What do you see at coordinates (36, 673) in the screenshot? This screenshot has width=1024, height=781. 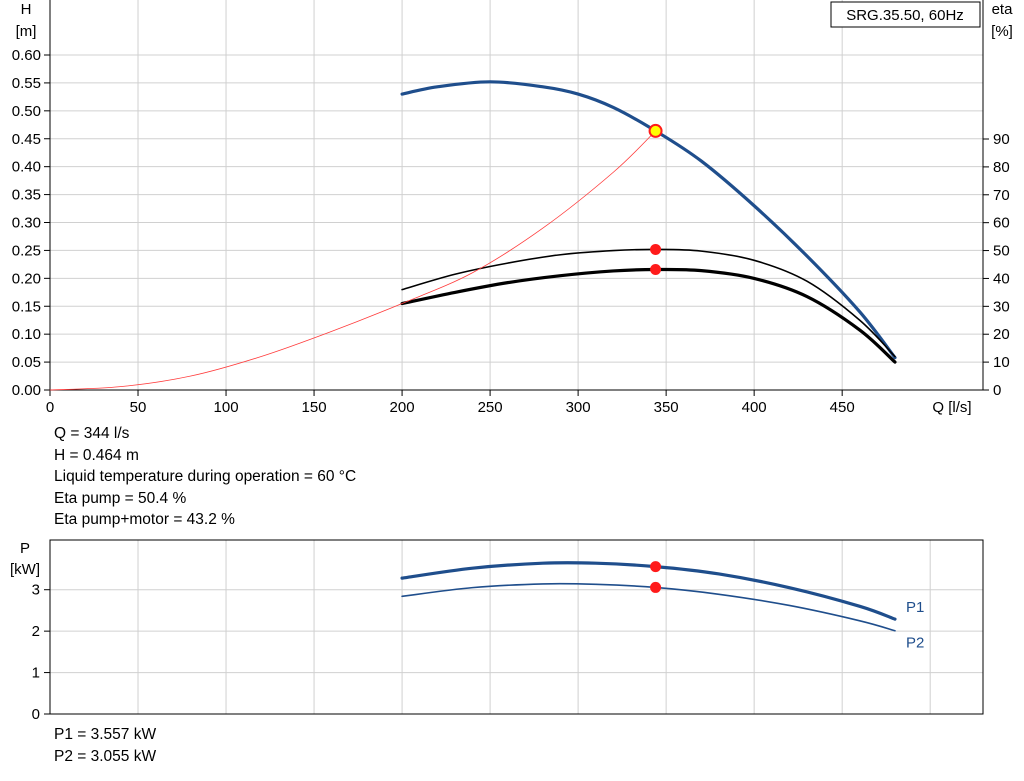 I see `power-y-tick-label: 1` at bounding box center [36, 673].